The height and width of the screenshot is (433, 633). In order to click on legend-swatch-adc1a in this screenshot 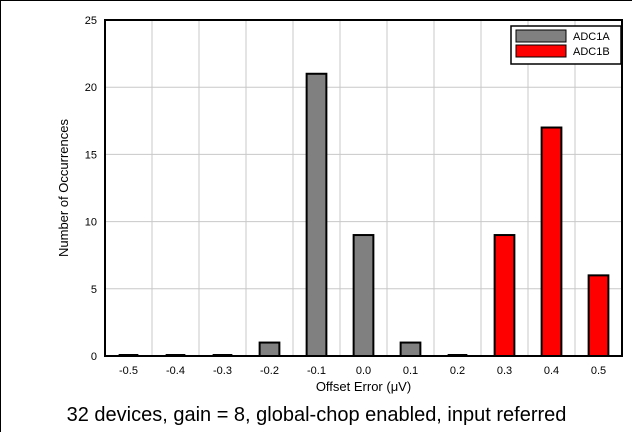, I will do `click(541, 36)`.